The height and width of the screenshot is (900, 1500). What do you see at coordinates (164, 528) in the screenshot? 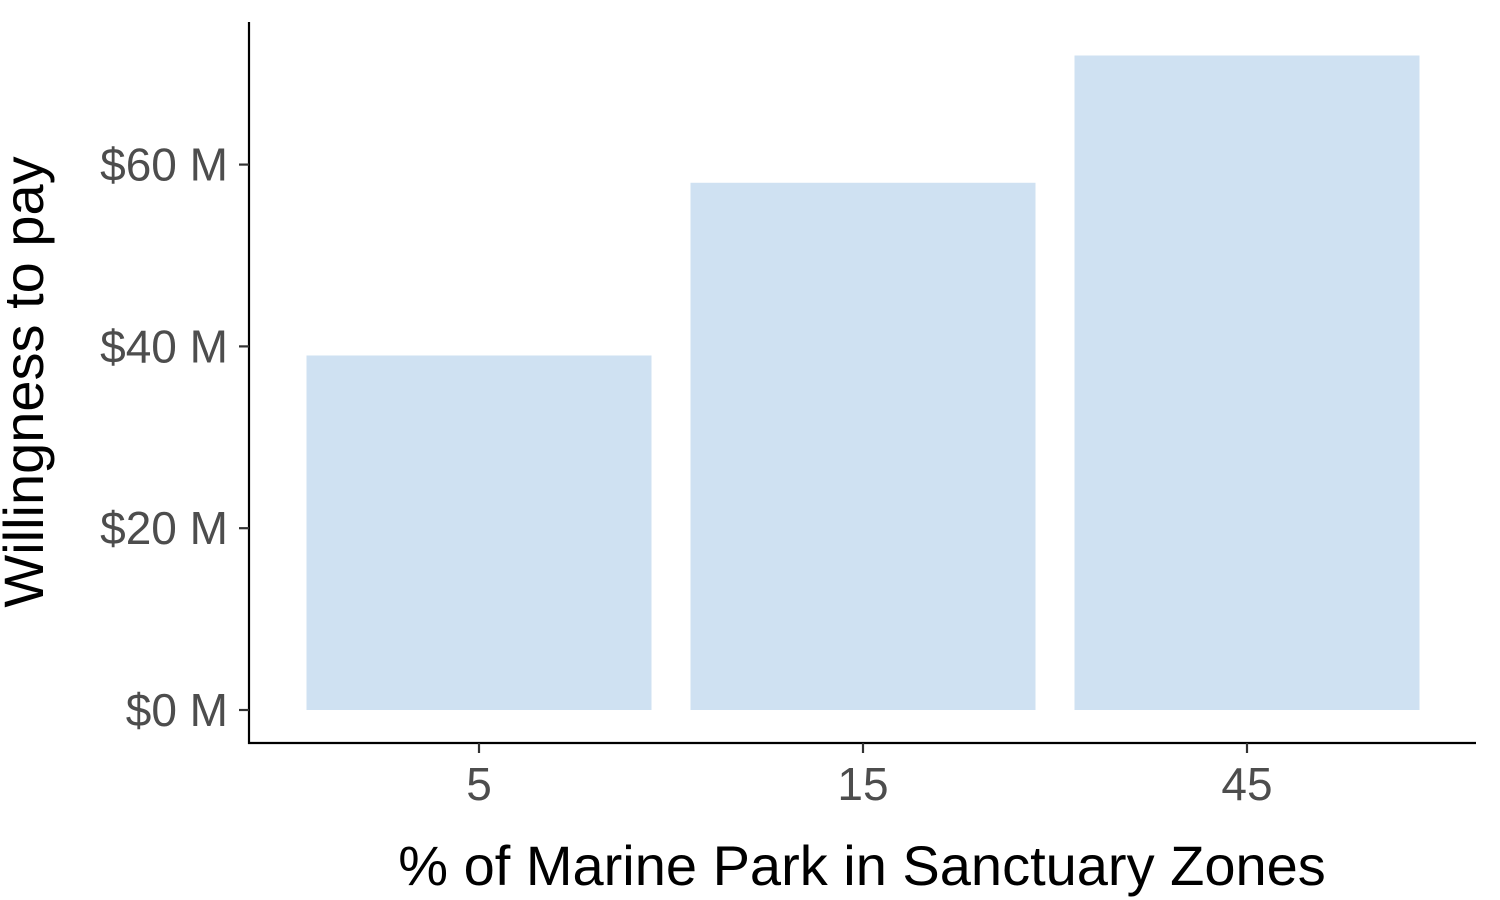
I see `y-tick-label: $20 M` at bounding box center [164, 528].